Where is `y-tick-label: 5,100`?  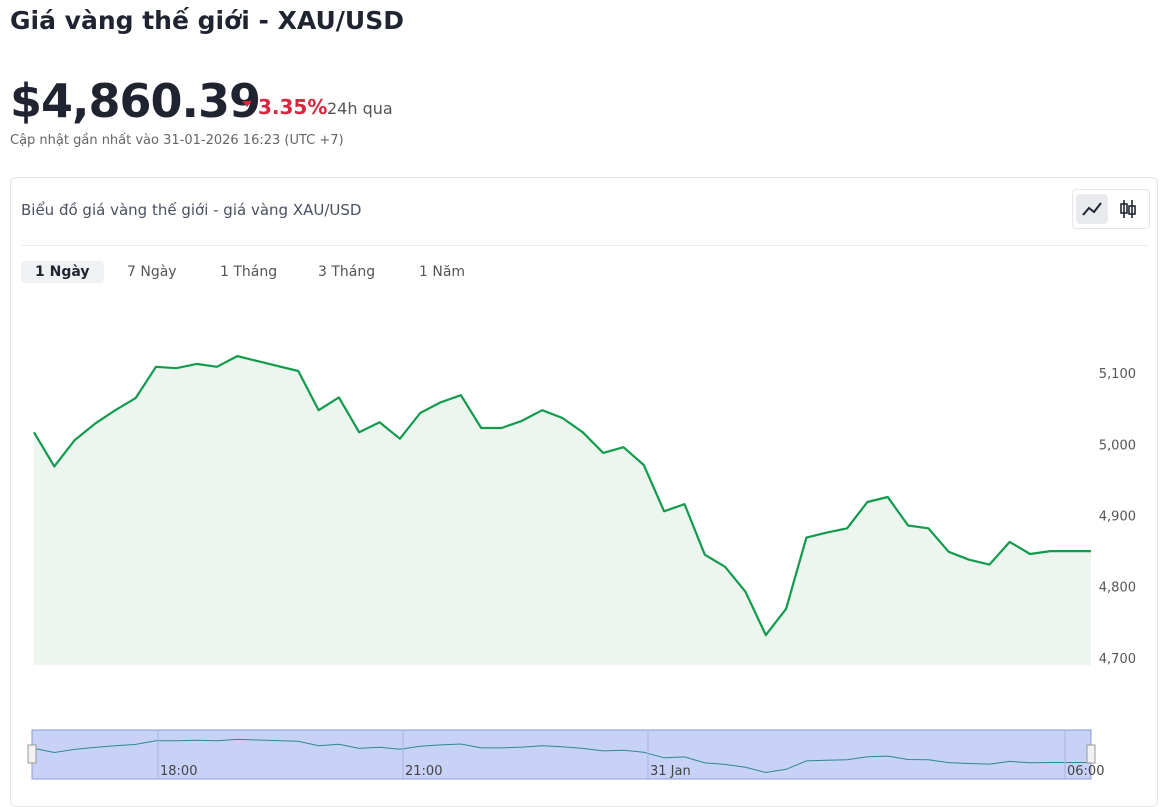 y-tick-label: 5,100 is located at coordinates (1117, 374).